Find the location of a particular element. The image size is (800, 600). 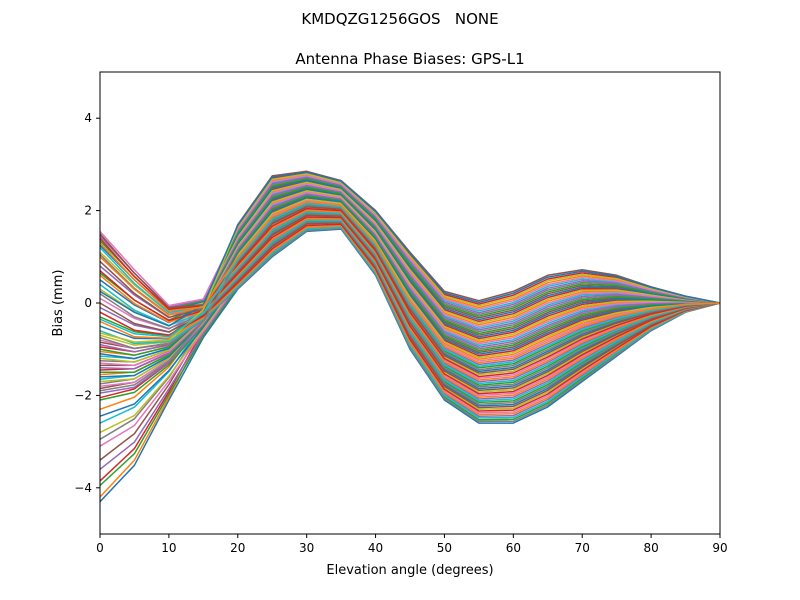

x-tick-label: 40 is located at coordinates (375, 548).